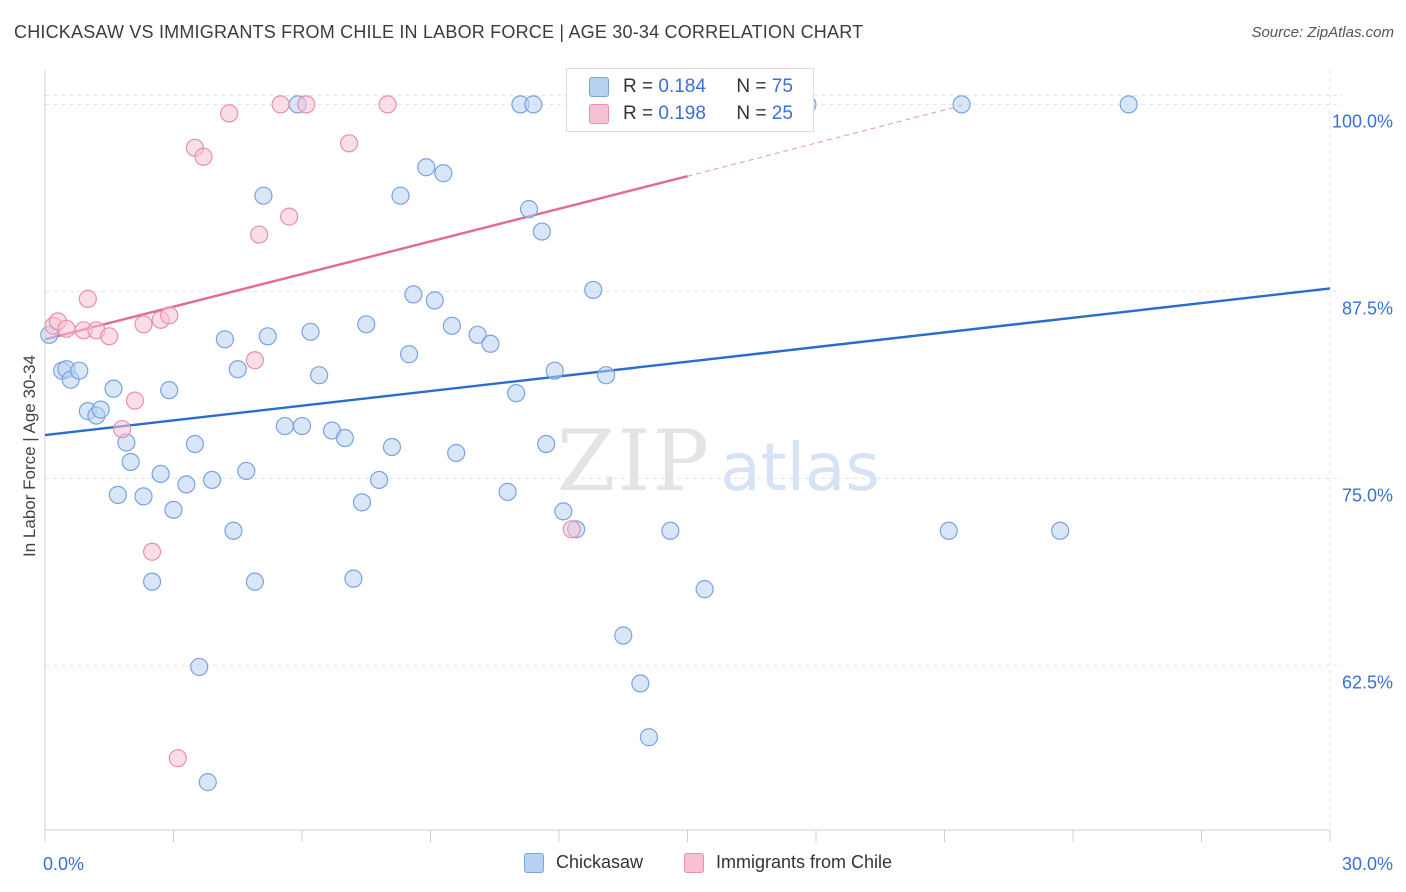  Describe the element at coordinates (1322, 32) in the screenshot. I see `source-credit: Source: ZipAtlas.com` at that location.